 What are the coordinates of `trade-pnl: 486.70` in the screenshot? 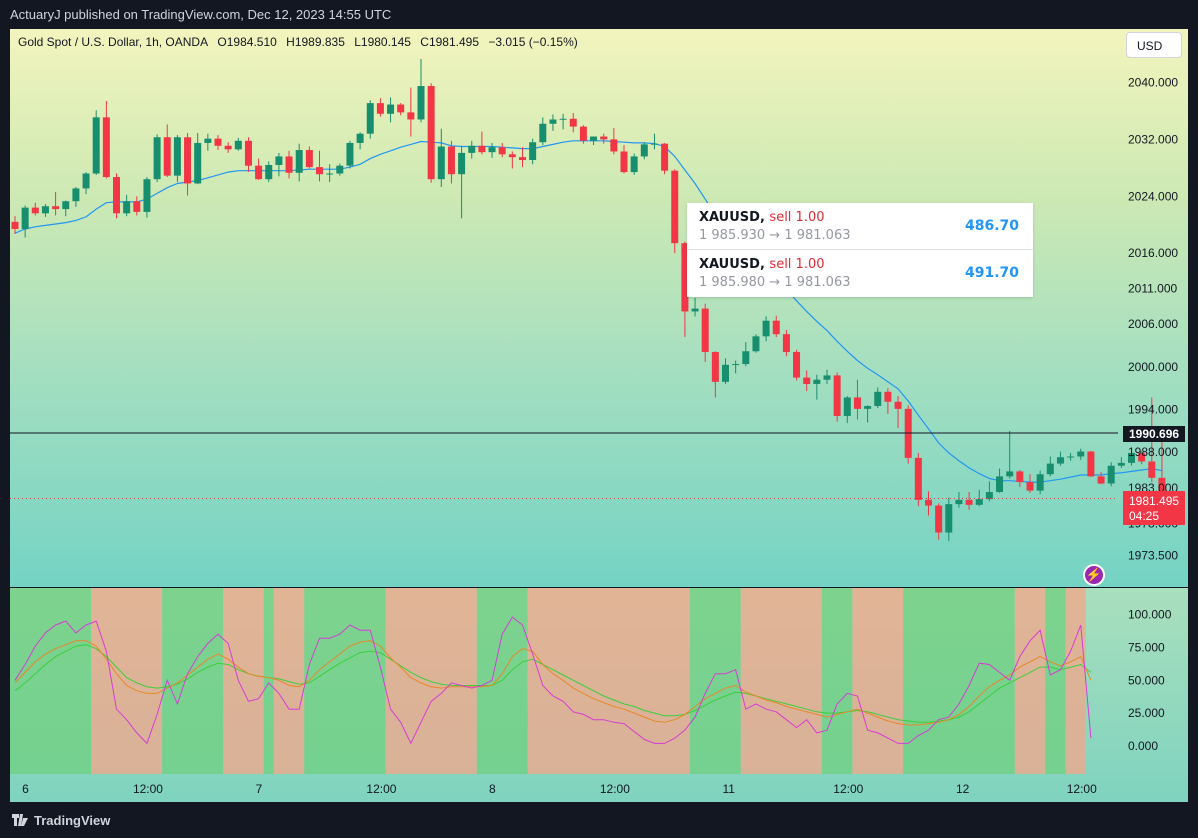 It's located at (991, 226).